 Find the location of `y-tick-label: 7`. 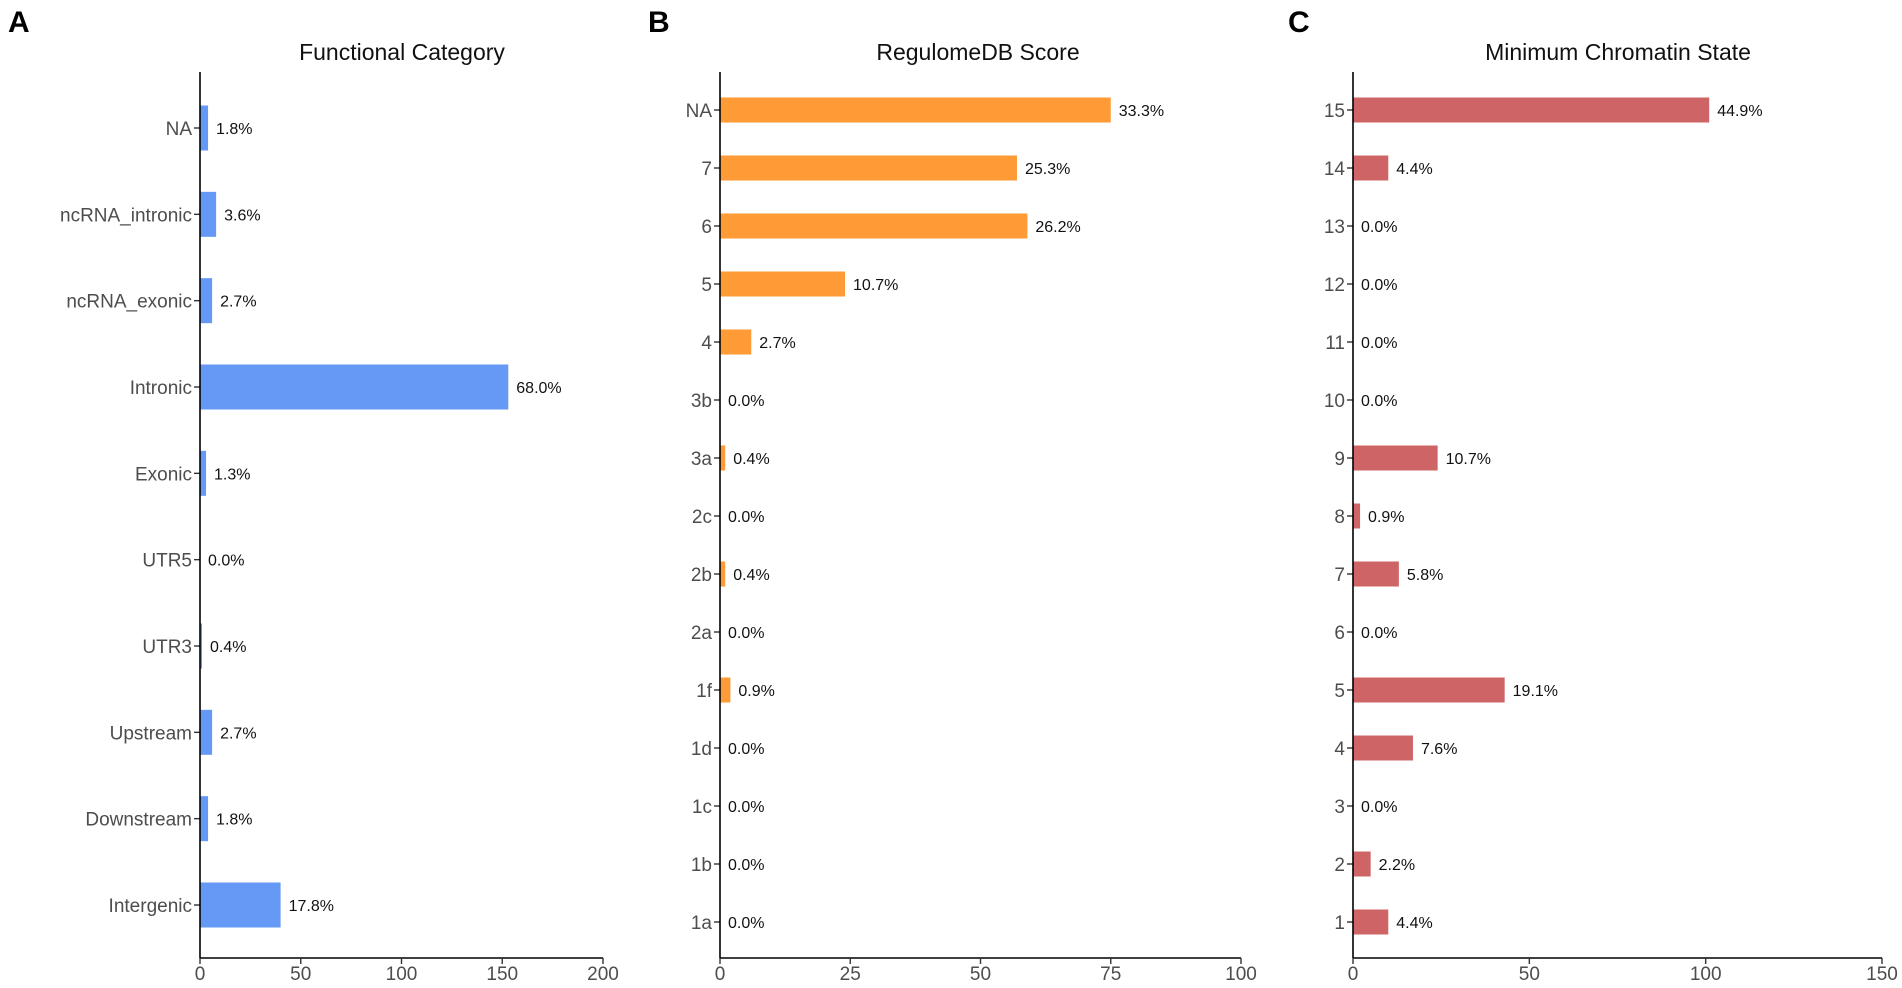

y-tick-label: 7 is located at coordinates (1339, 575).